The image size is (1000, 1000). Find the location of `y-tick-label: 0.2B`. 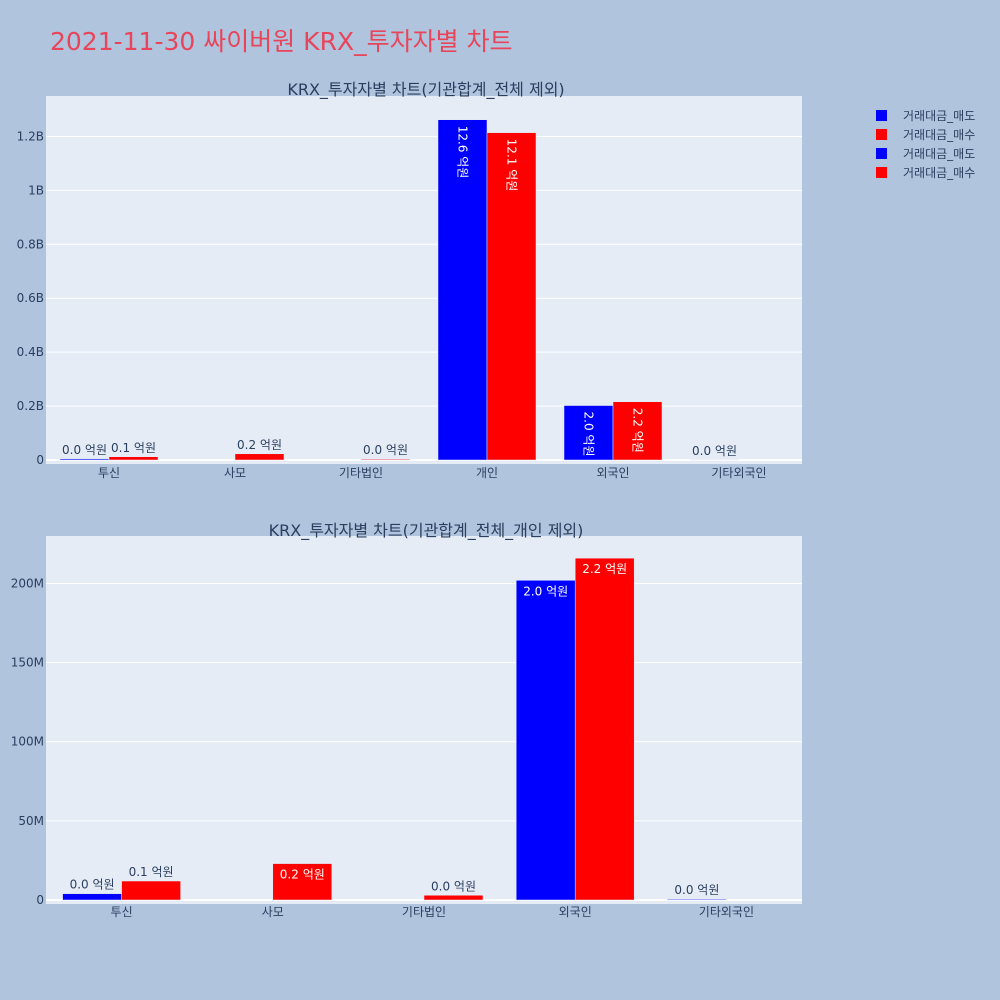

y-tick-label: 0.2B is located at coordinates (30, 406).